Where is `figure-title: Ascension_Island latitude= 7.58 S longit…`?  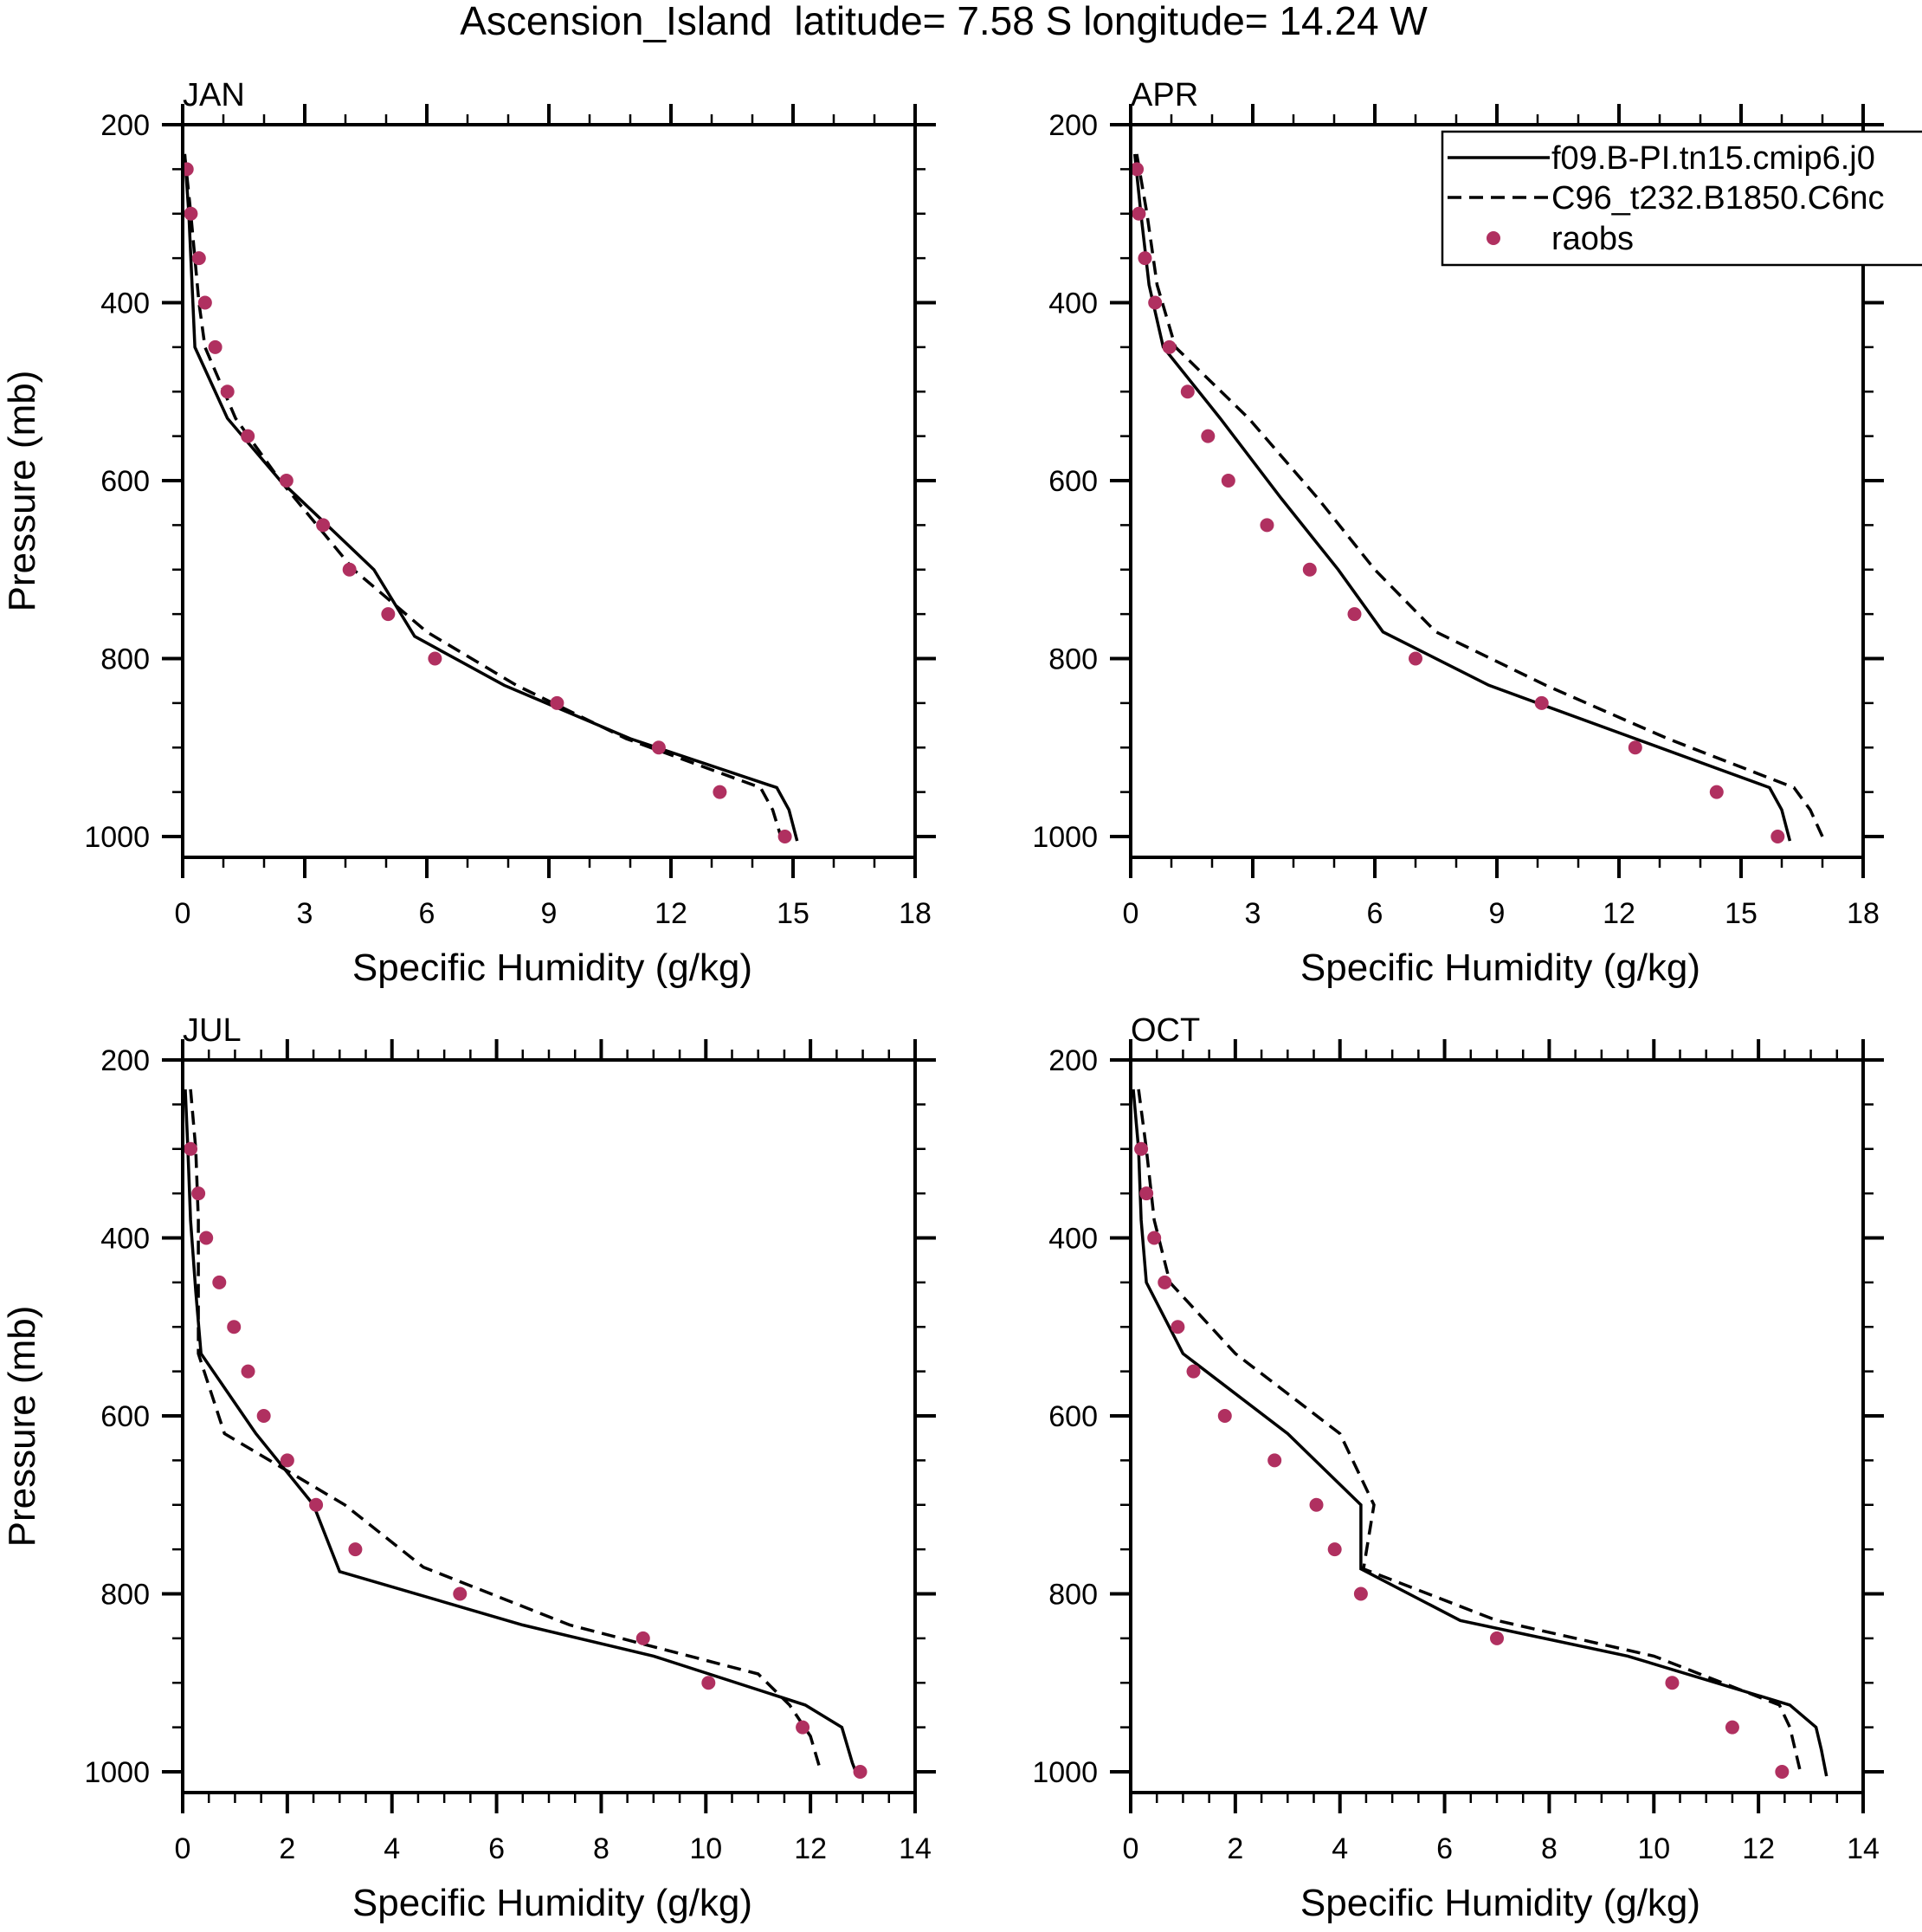 figure-title: Ascension_Island latitude= 7.58 S longit… is located at coordinates (944, 21).